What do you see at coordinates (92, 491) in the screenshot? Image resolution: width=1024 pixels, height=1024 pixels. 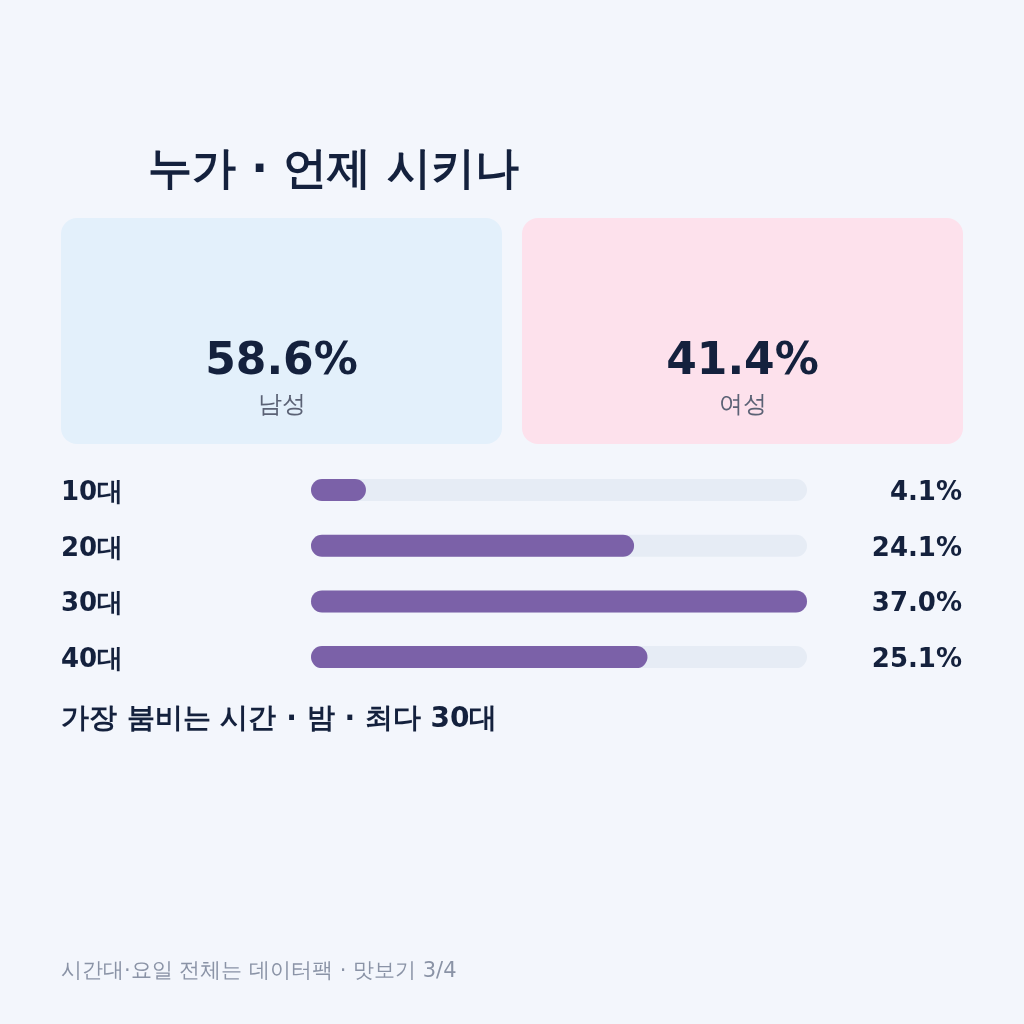 I see `y-tick-label: 10대` at bounding box center [92, 491].